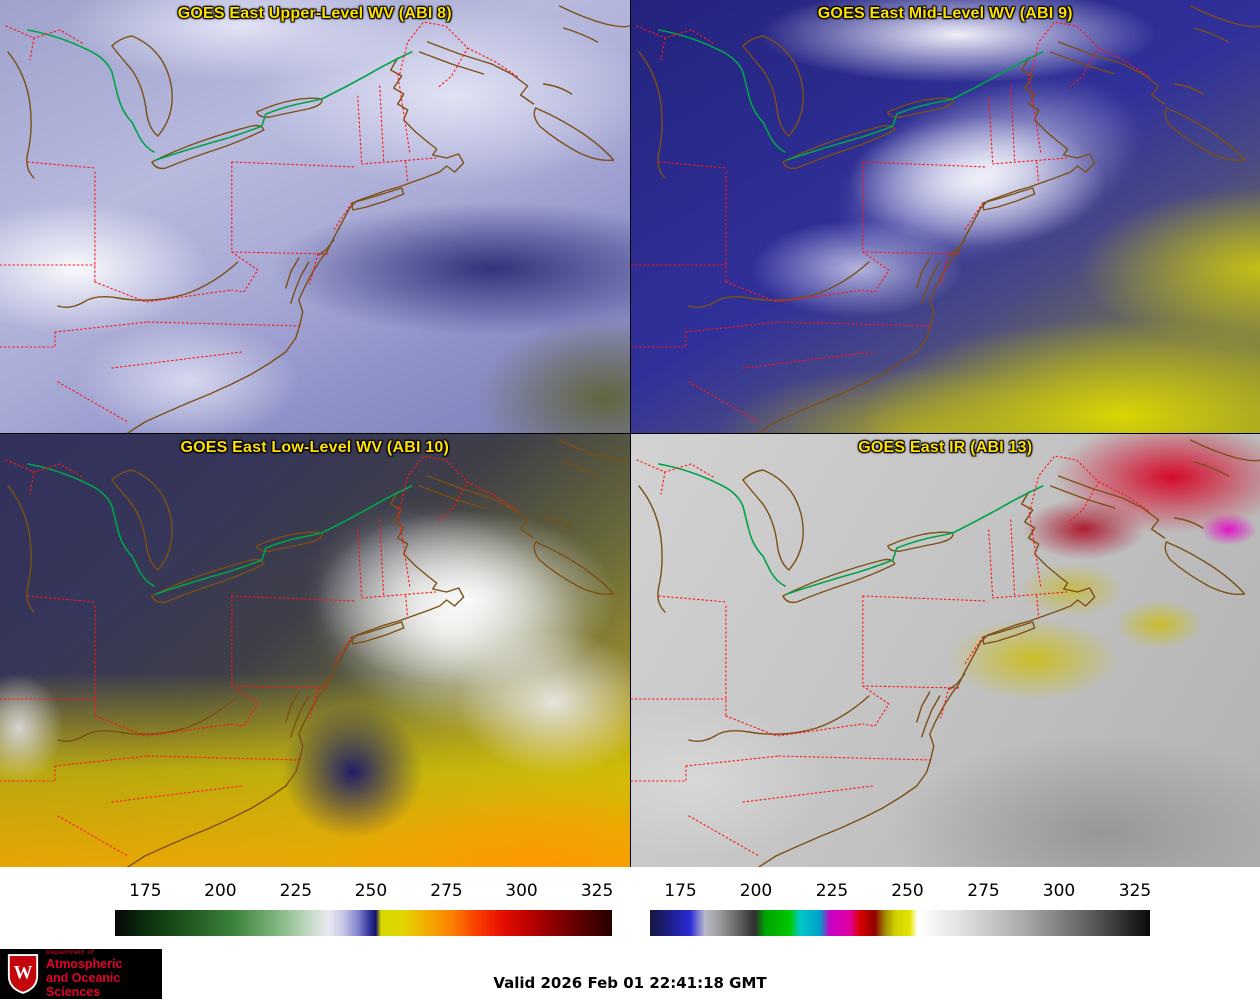  What do you see at coordinates (945, 447) in the screenshot?
I see `panel-title-ir: GOES East IR (ABI 13)` at bounding box center [945, 447].